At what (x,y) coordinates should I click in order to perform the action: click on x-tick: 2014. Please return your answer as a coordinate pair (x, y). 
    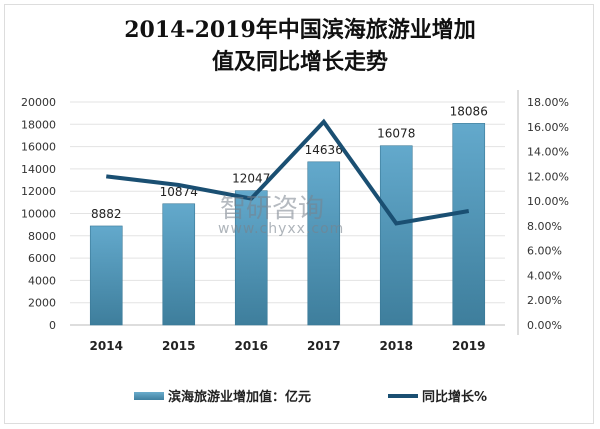
    Looking at the image, I should click on (106, 346).